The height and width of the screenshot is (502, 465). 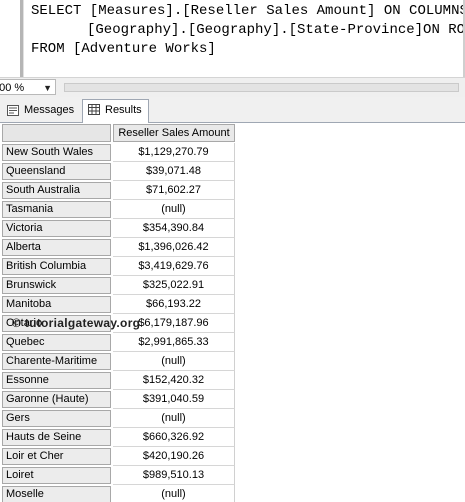 What do you see at coordinates (261, 87) in the screenshot?
I see `horizontal-scrollbar` at bounding box center [261, 87].